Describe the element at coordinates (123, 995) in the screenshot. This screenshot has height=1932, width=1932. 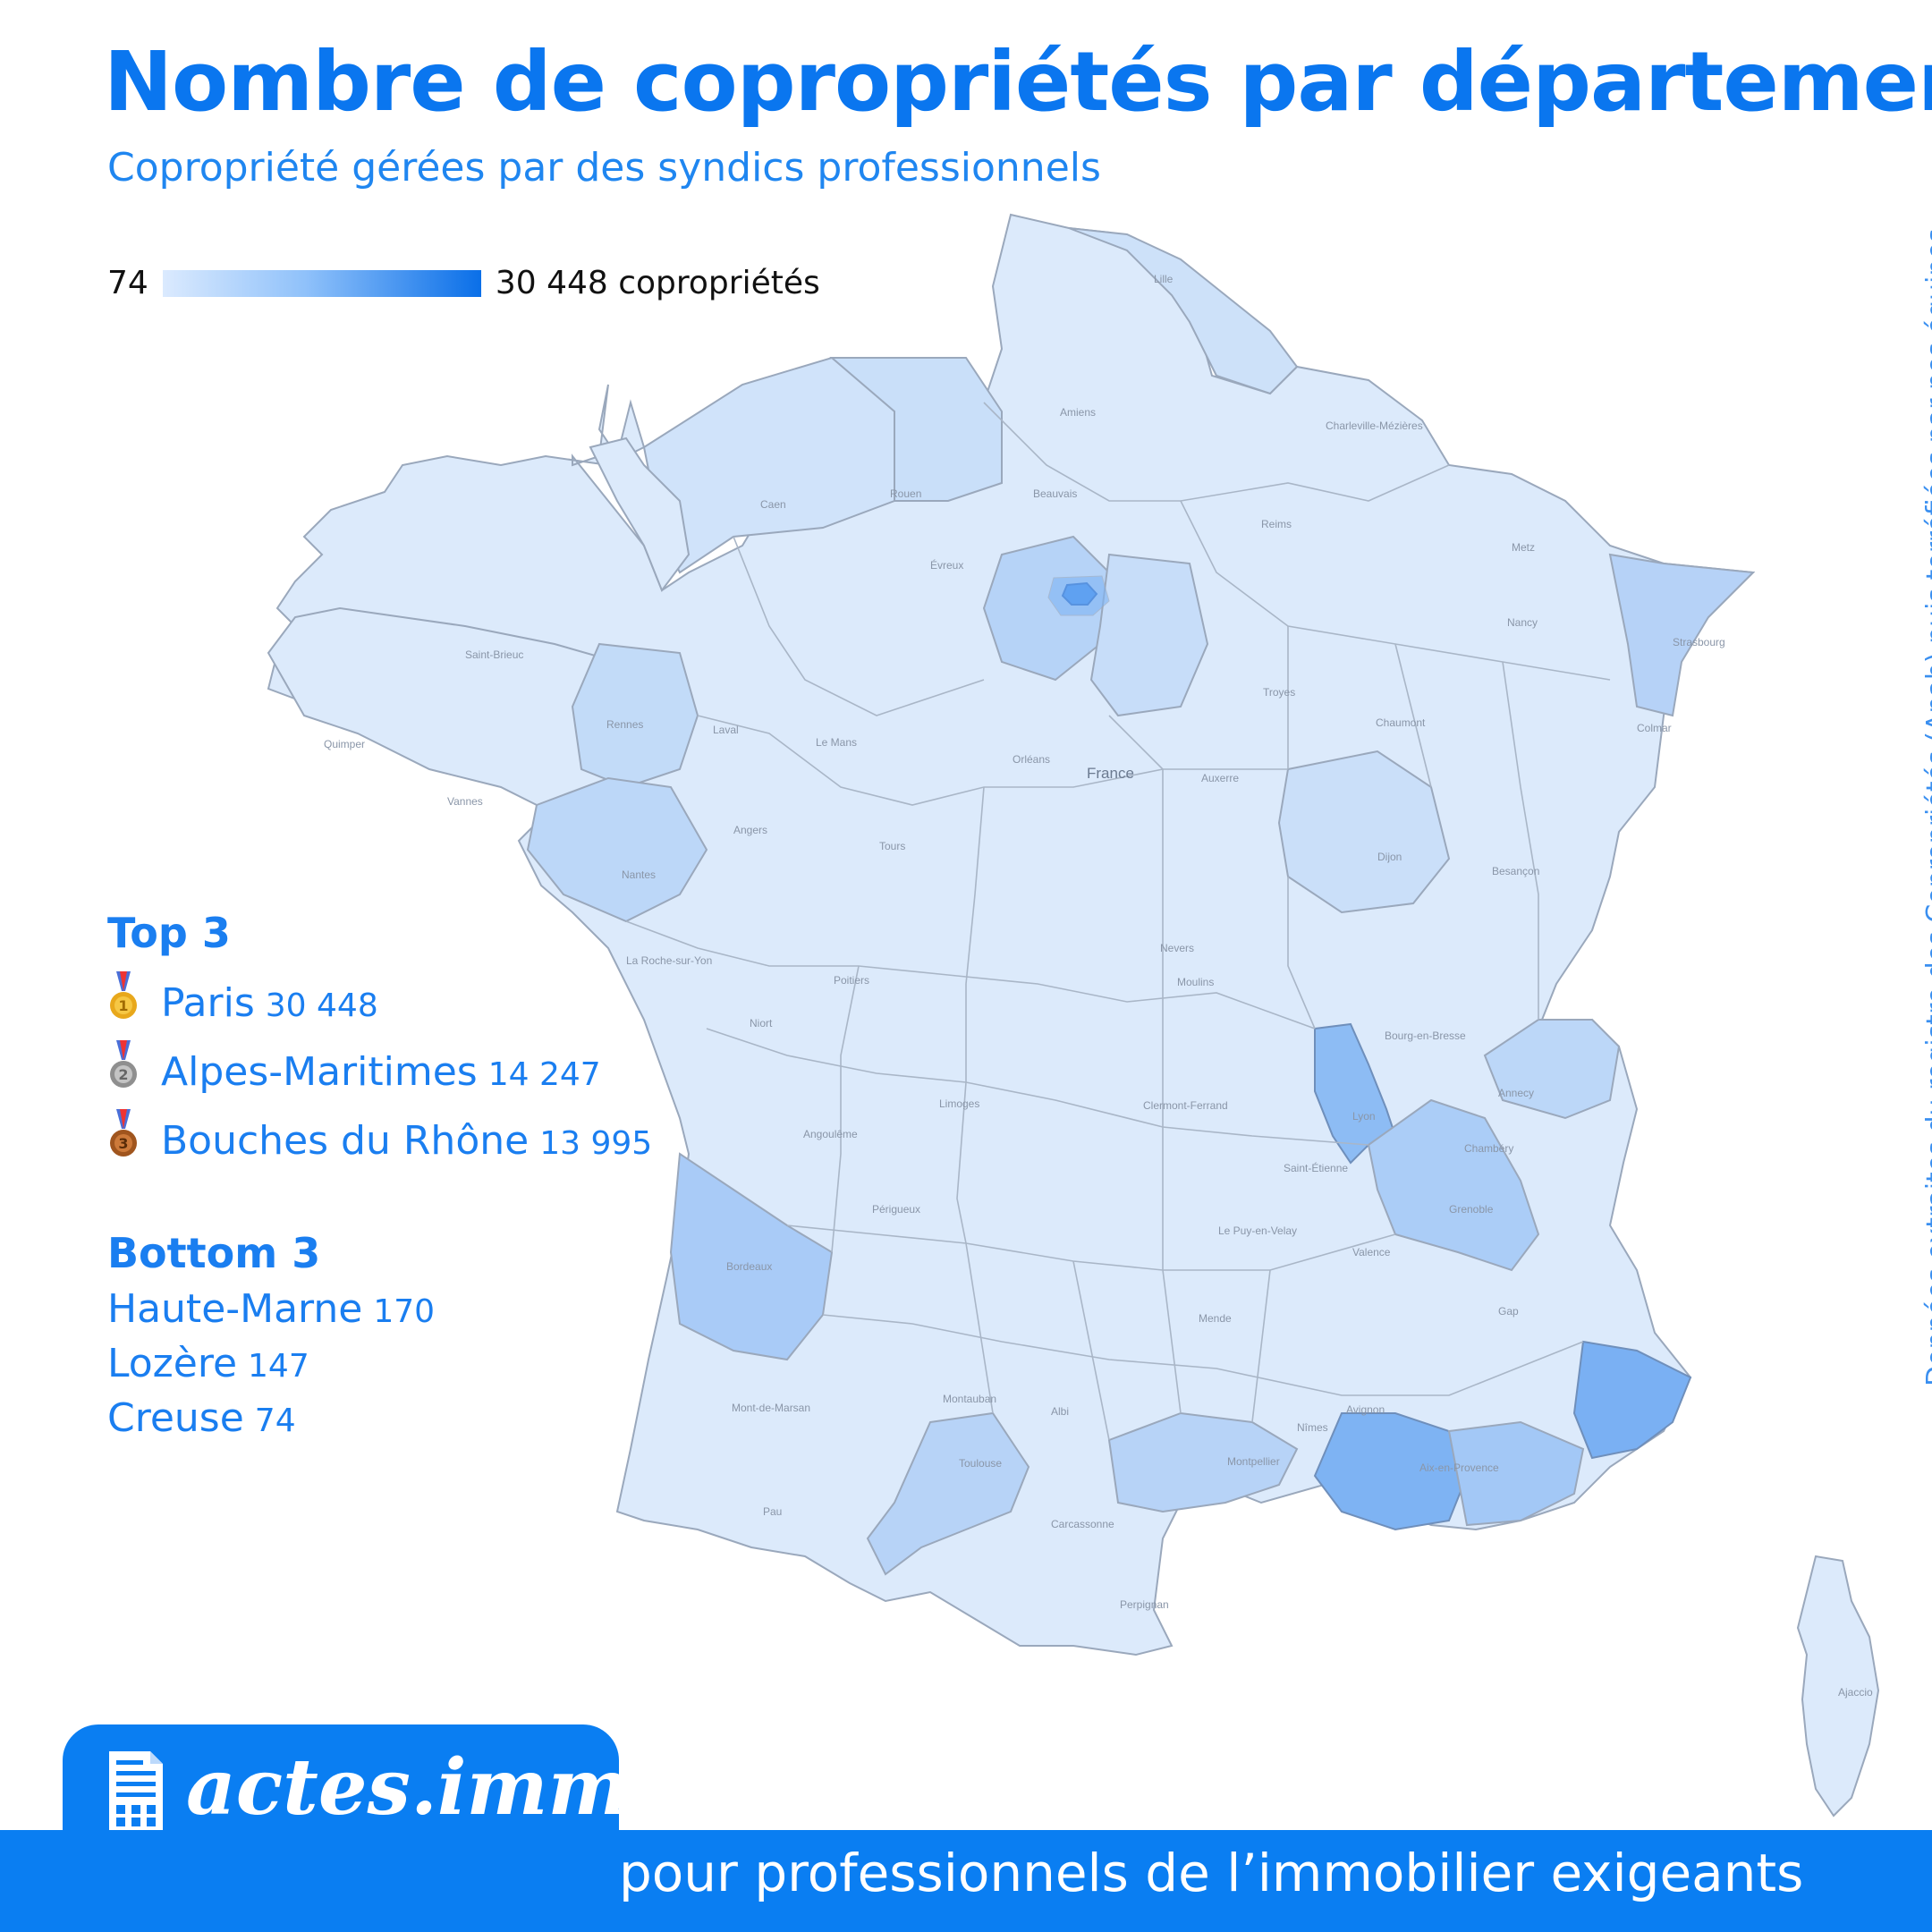
I see `gold-medal-icon: 1` at that location.